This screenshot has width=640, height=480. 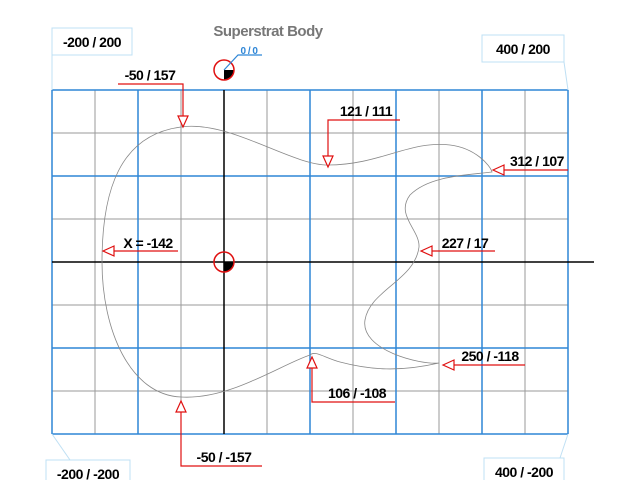 What do you see at coordinates (537, 161) in the screenshot?
I see `annotation: 312 / 107` at bounding box center [537, 161].